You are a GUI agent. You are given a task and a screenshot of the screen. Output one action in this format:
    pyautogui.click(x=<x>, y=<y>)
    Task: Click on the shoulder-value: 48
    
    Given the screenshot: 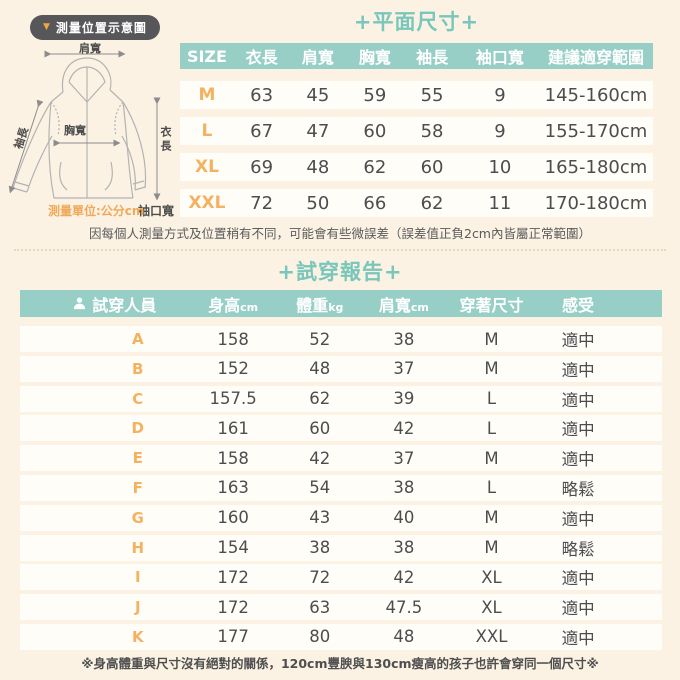 What is the action you would take?
    pyautogui.click(x=318, y=167)
    